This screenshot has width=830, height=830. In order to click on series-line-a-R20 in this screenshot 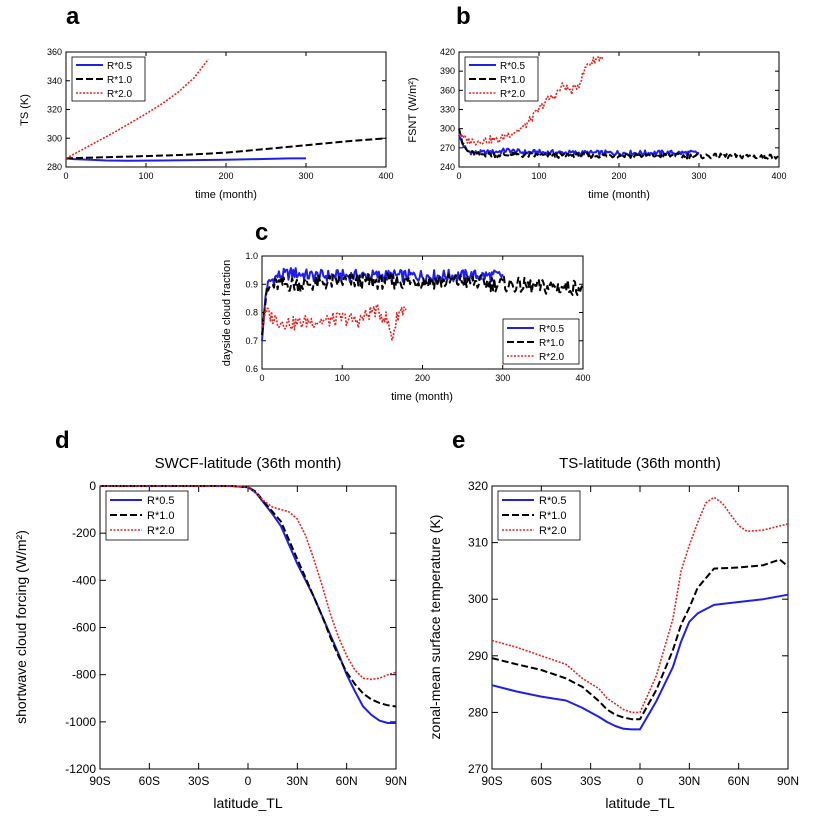, I will do `click(137, 109)`.